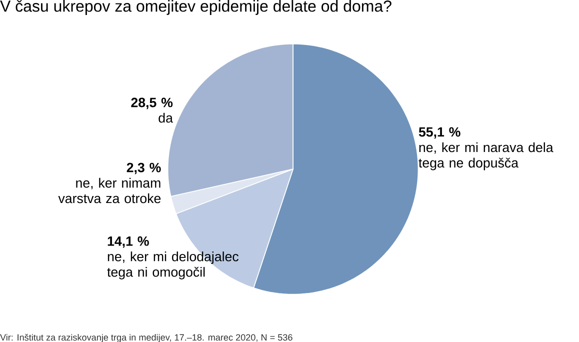 This screenshot has width=579, height=342. Describe the element at coordinates (128, 242) in the screenshot. I see `data-label: 14,1 %` at that location.